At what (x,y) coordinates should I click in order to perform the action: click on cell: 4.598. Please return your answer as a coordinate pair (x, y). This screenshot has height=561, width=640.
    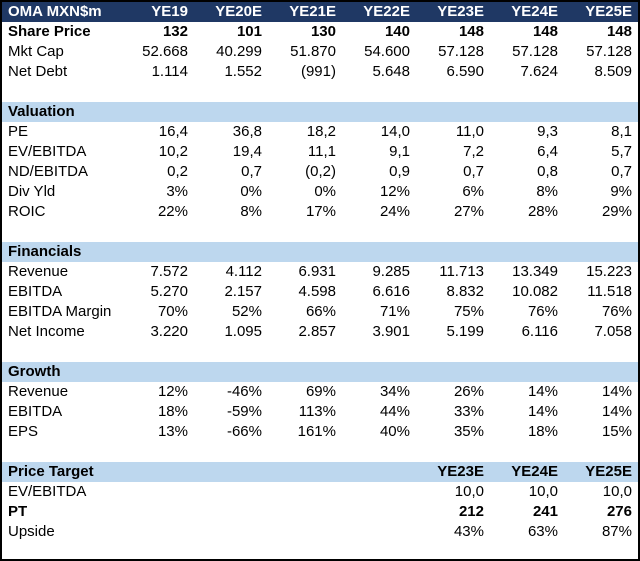
    Looking at the image, I should click on (317, 291).